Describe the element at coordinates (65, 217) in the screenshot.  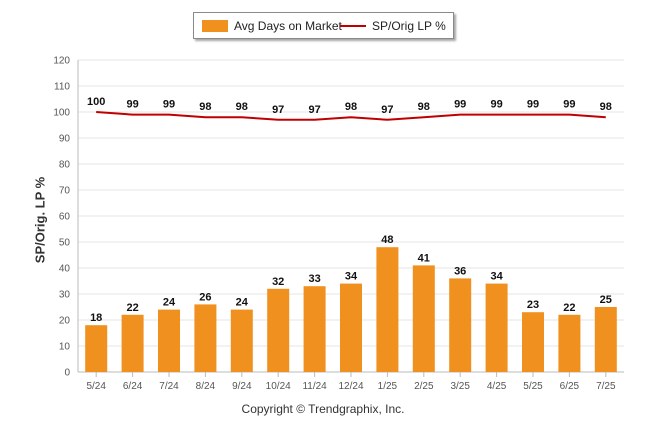
I see `y-tick-label: 60` at that location.